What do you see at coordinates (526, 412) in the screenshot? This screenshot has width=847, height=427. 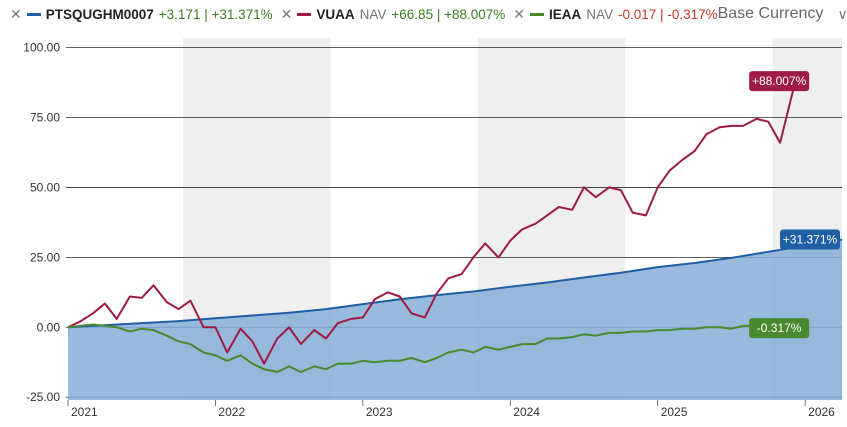 I see `x-tick-label: 2024` at bounding box center [526, 412].